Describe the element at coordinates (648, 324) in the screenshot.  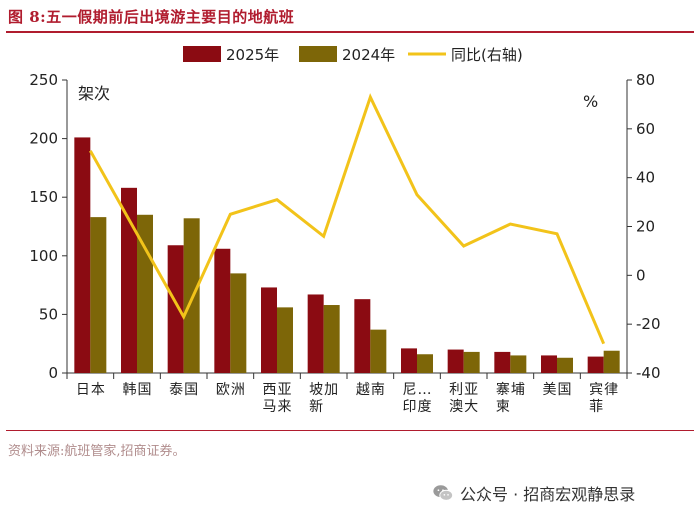
I see `right-tick-label: -20` at that location.